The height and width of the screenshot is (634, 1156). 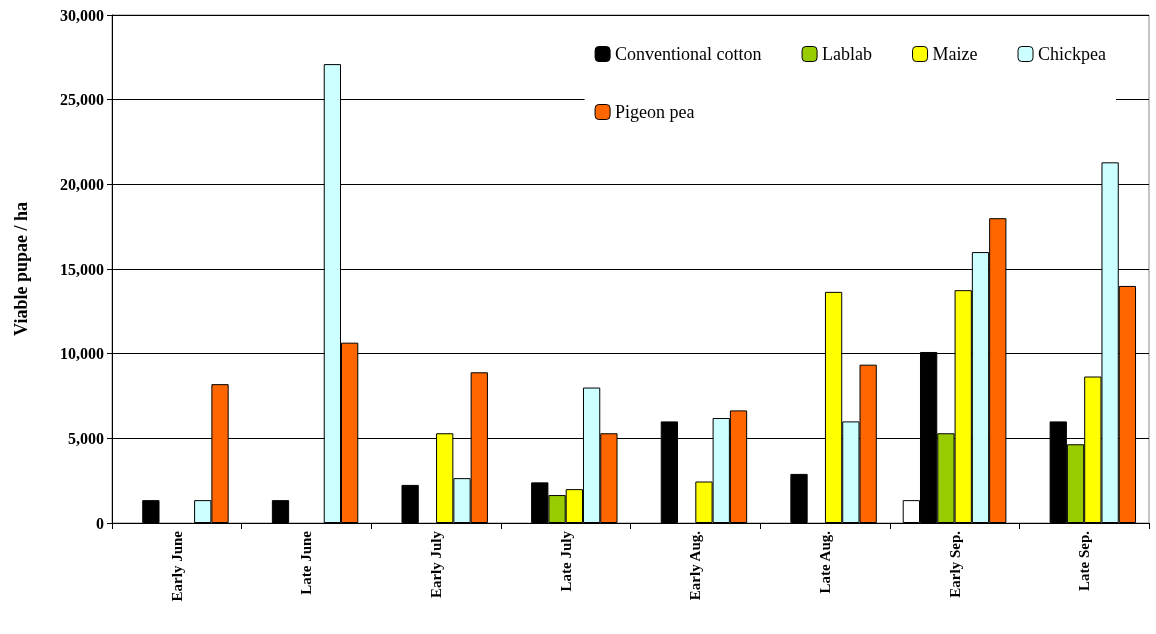 I want to click on y-tick-label: 30,000, so click(x=82, y=15).